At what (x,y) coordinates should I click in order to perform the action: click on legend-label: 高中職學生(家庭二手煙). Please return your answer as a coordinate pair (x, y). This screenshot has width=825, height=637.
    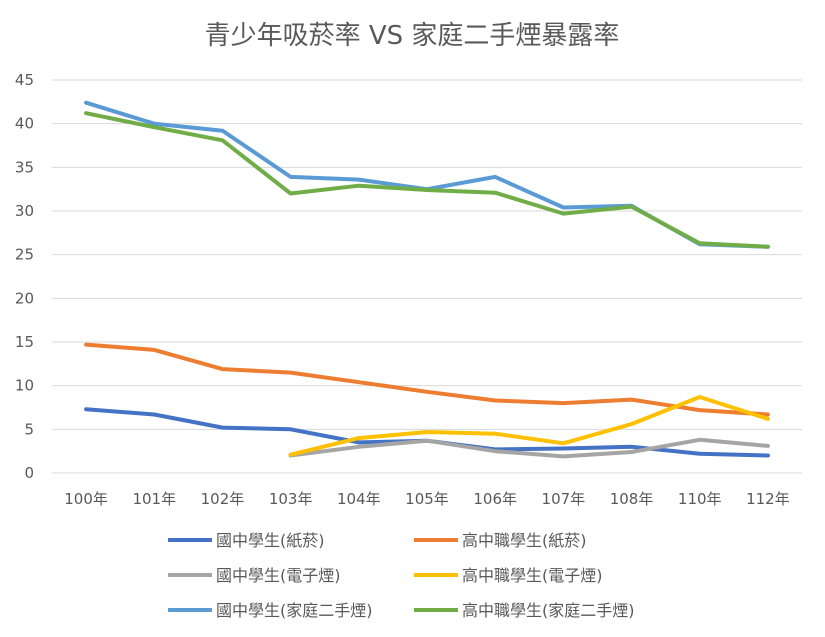
    Looking at the image, I should click on (548, 610).